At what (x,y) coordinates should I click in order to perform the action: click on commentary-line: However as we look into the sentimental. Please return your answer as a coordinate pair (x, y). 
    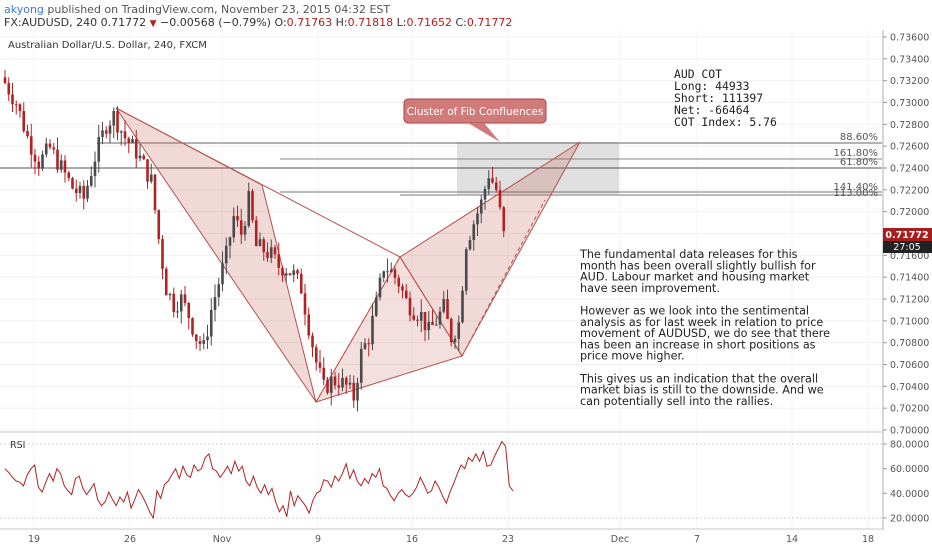
    Looking at the image, I should click on (694, 311).